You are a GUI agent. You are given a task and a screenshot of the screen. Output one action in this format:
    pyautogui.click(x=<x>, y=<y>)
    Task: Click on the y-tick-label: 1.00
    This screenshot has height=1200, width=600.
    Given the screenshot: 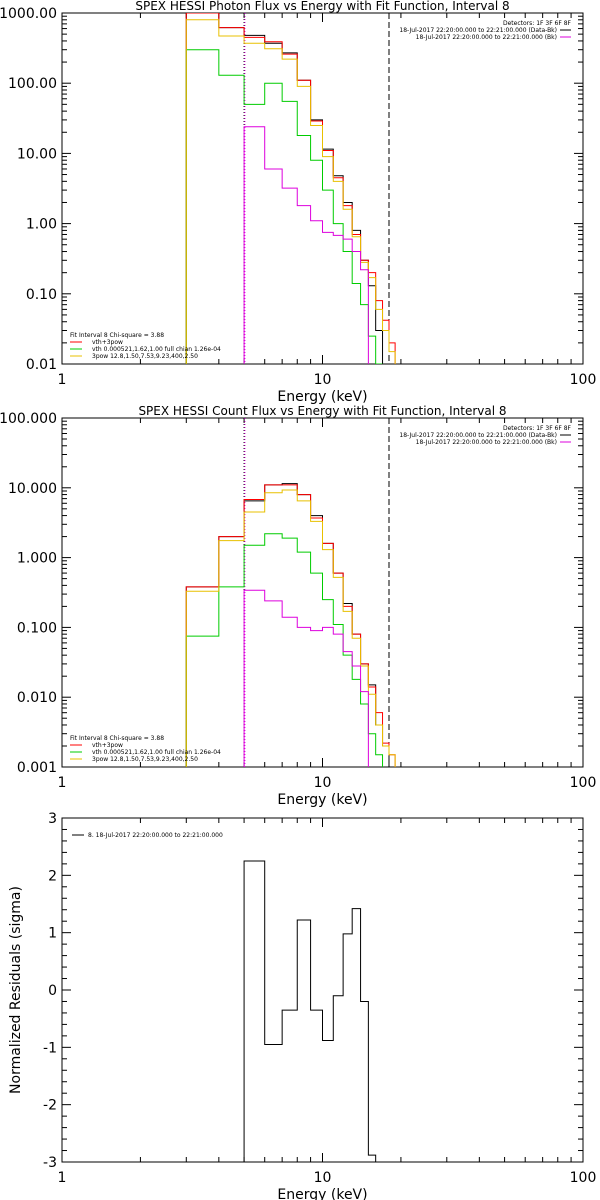 What is the action you would take?
    pyautogui.click(x=41, y=225)
    